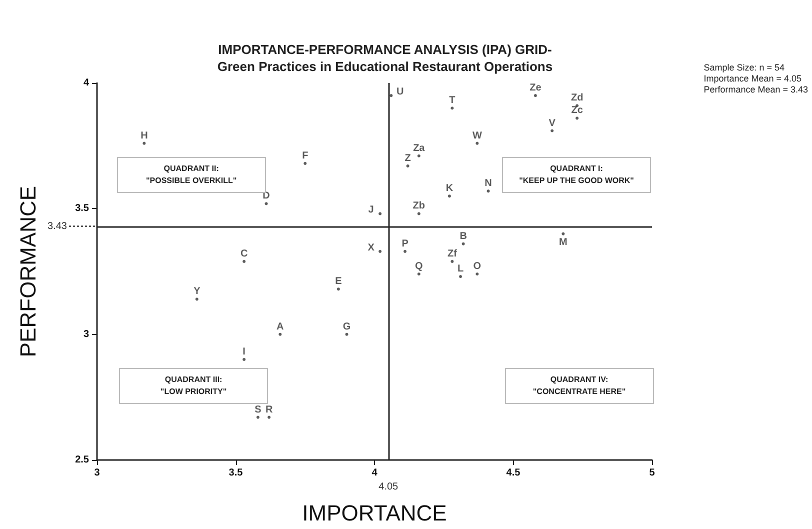  I want to click on data-label: Za, so click(419, 148).